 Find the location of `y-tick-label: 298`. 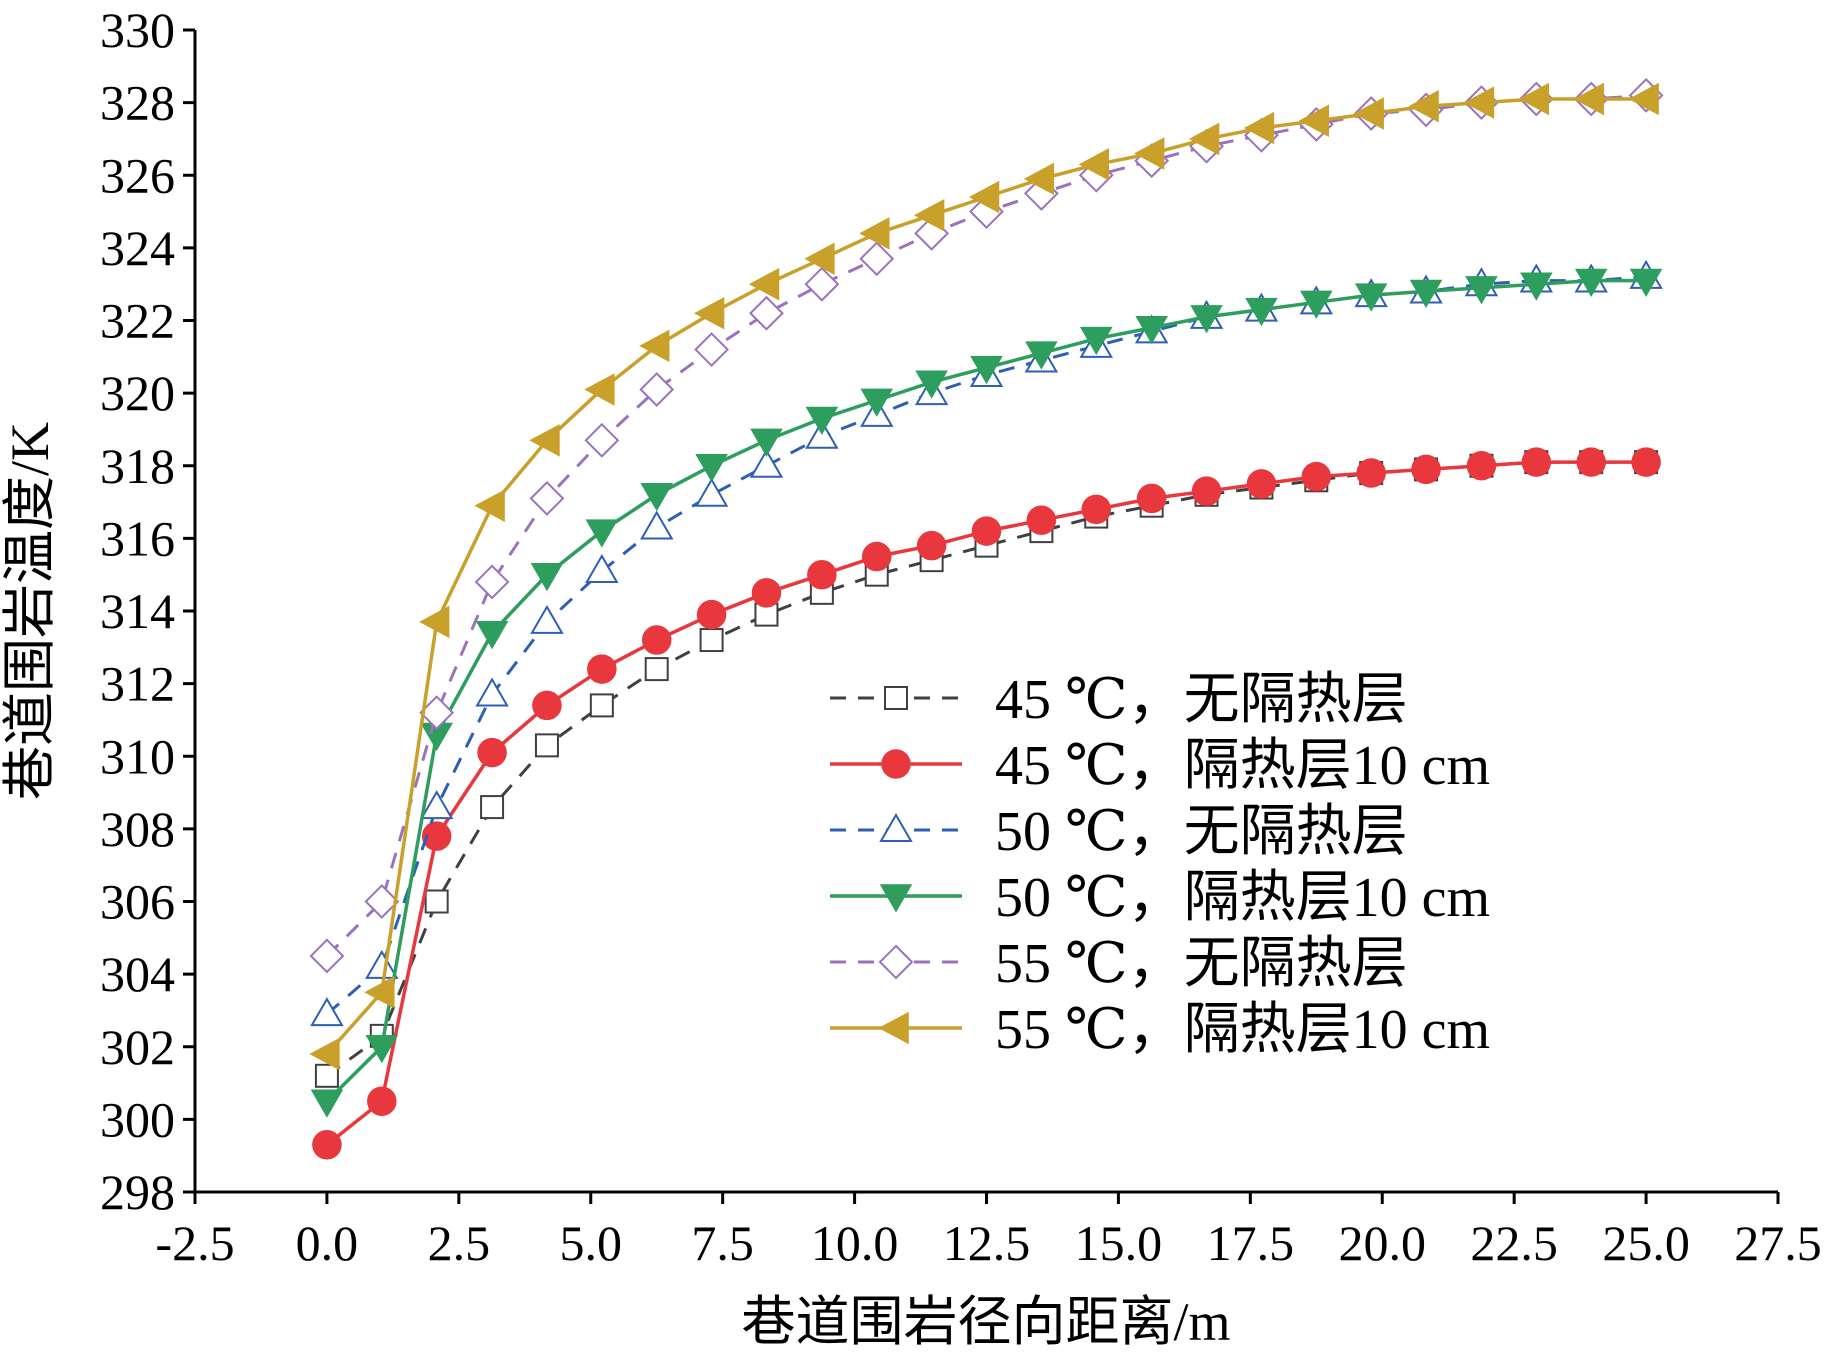

y-tick-label: 298 is located at coordinates (137, 1192).